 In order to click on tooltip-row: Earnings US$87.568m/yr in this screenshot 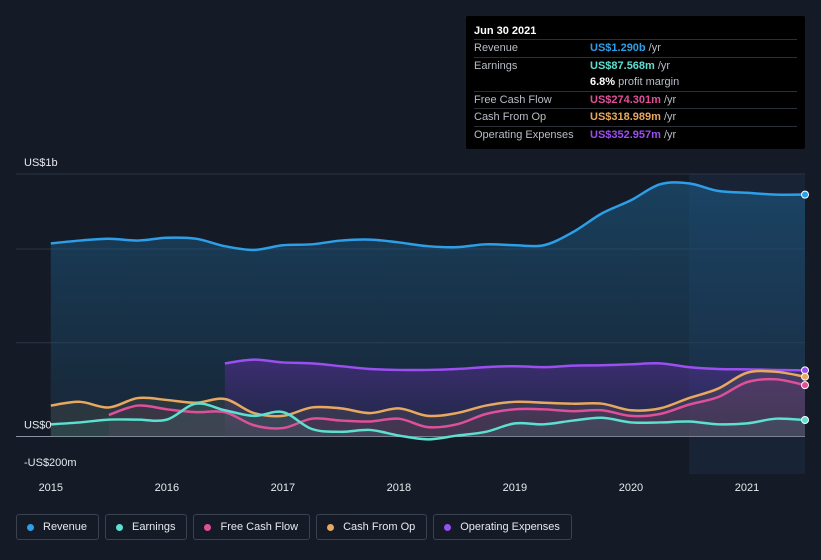, I will do `click(635, 65)`.